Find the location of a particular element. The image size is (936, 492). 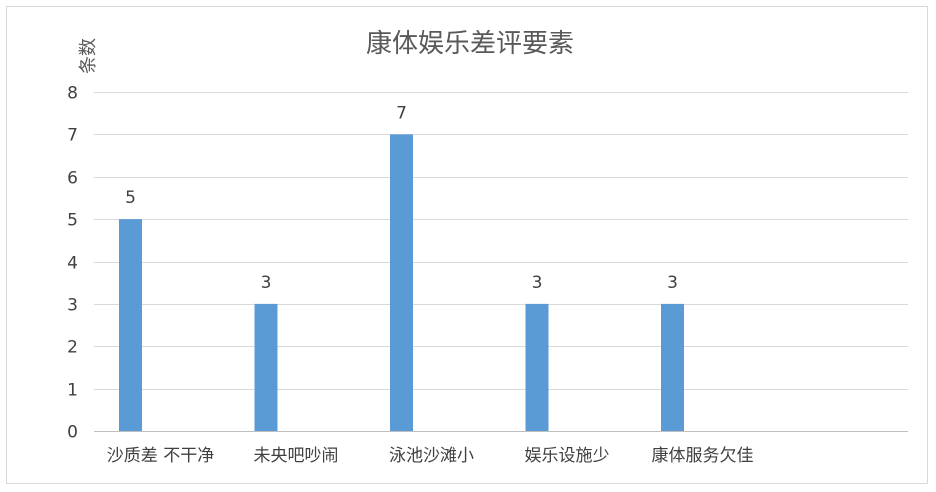

x-category-label: 泳池沙滩小 is located at coordinates (431, 456).